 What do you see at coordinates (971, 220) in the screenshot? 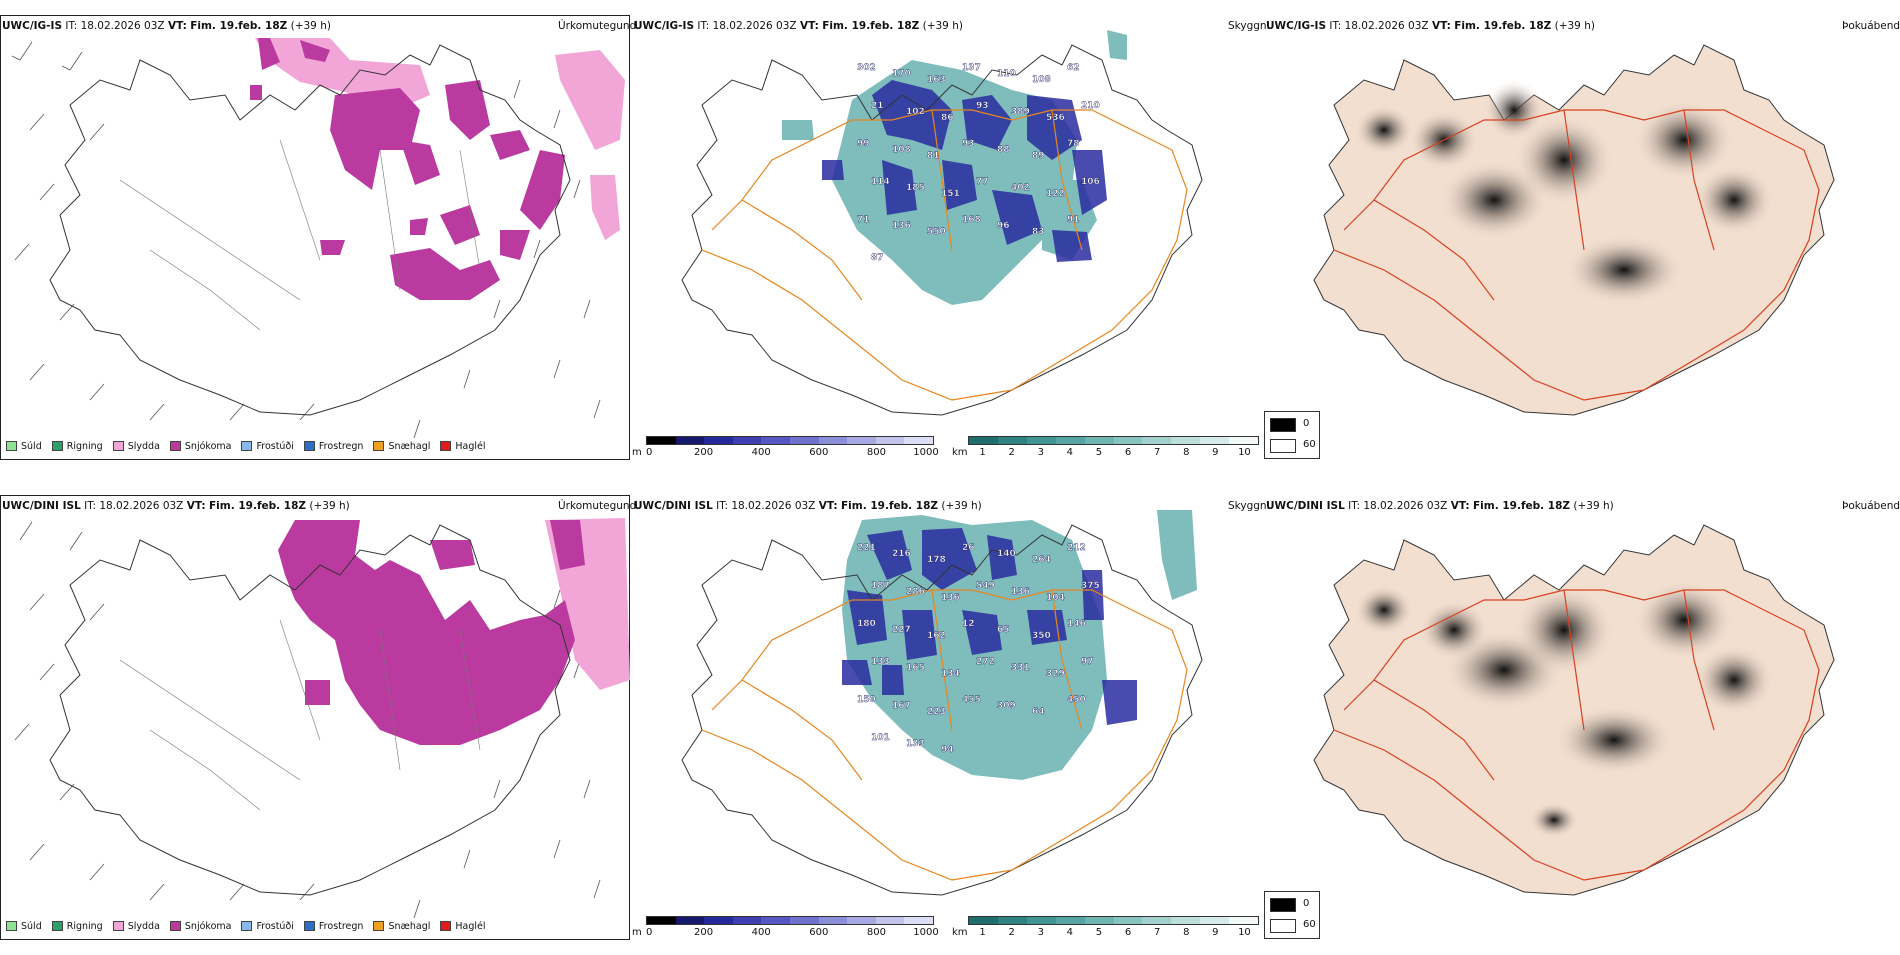
I see `cloud-base-label: 168` at bounding box center [971, 220].